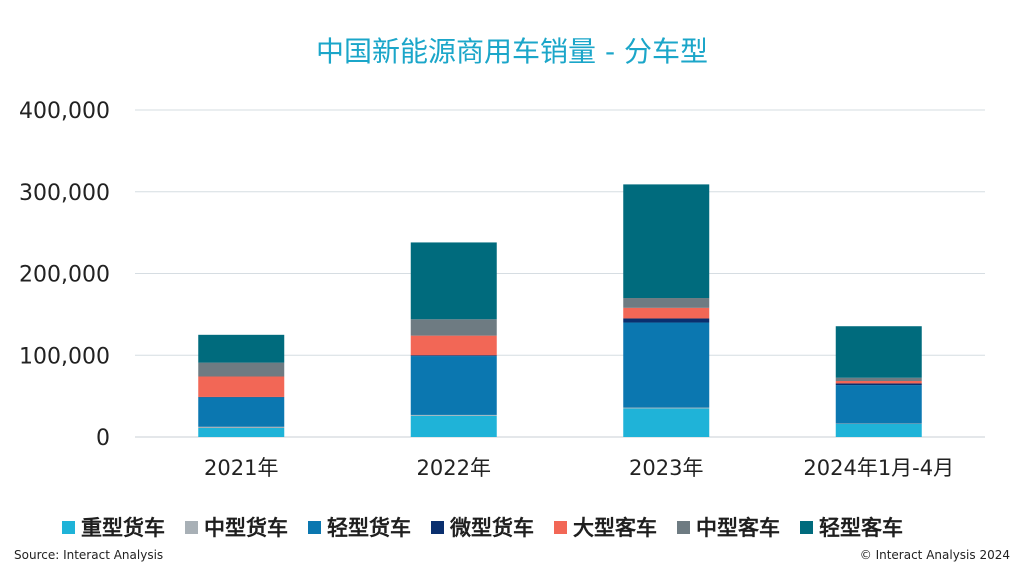 The image size is (1024, 576). What do you see at coordinates (878, 468) in the screenshot?
I see `x-tick-label: 2024年1月-4月` at bounding box center [878, 468].